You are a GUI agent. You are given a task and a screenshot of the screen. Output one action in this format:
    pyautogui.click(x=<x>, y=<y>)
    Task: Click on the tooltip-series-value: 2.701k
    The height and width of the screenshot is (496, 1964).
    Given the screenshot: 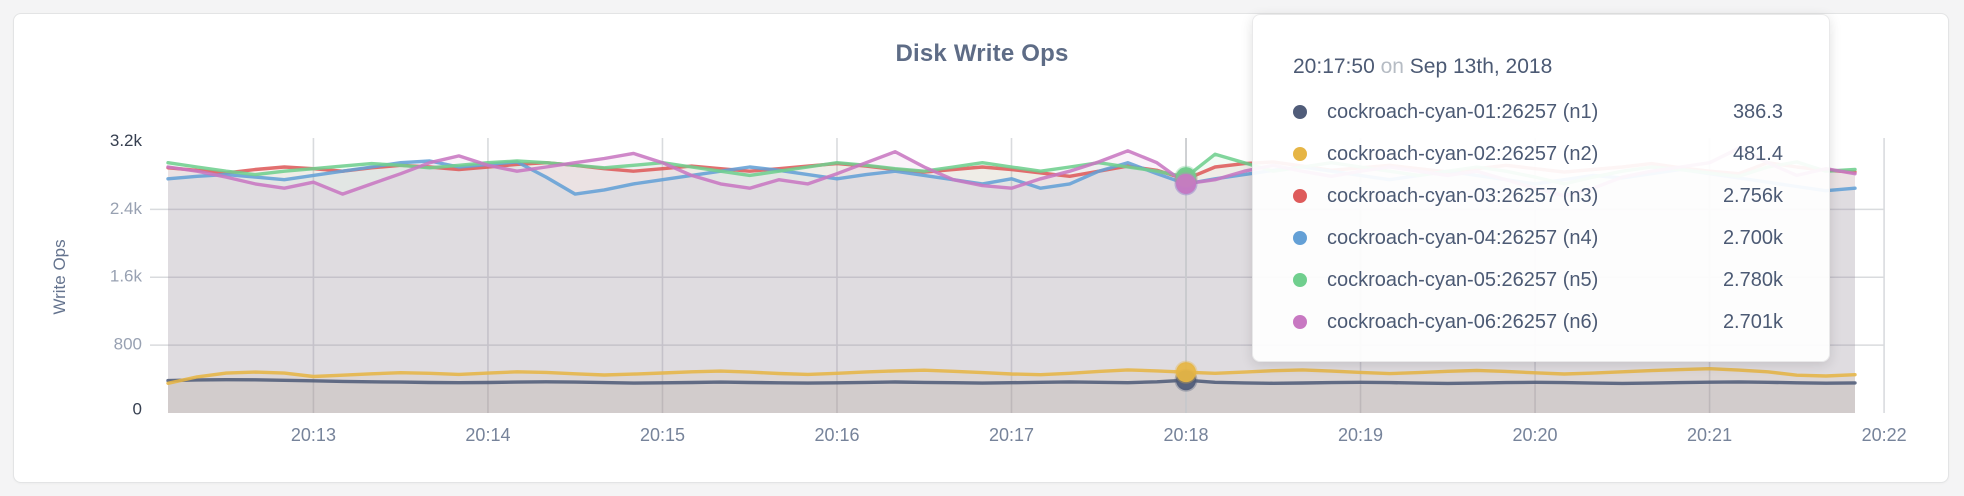 What is the action you would take?
    pyautogui.click(x=1752, y=321)
    